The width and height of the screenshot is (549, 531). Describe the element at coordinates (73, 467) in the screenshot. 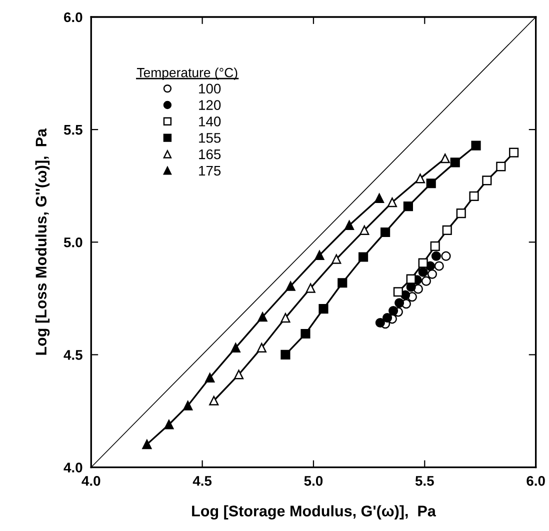

I see `y-tick-label: 4.0` at that location.